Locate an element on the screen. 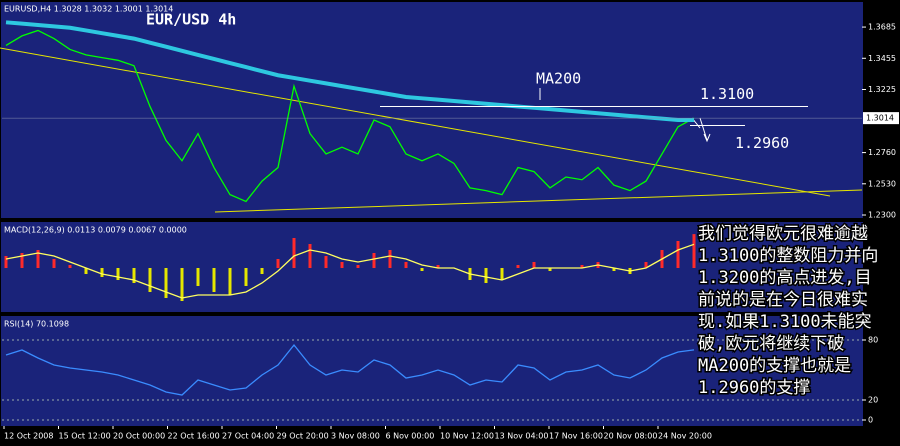 This screenshot has width=900, height=446. x-tick-label: 24 Nov 20:00 is located at coordinates (685, 436).